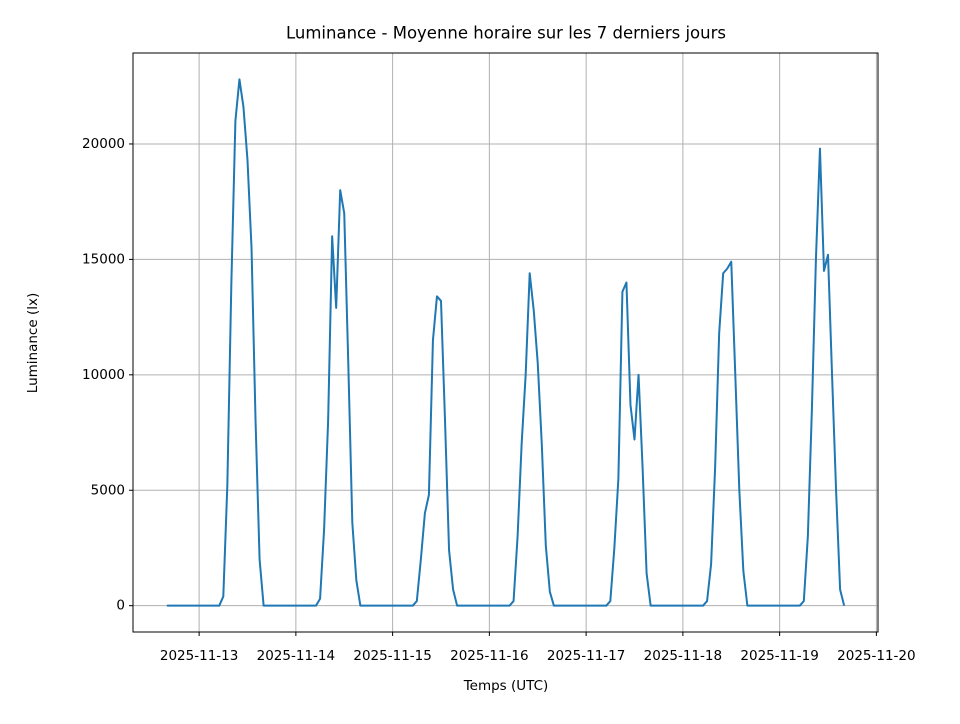 This screenshot has height=724, width=960. I want to click on y-tick-label: 10000, so click(103, 375).